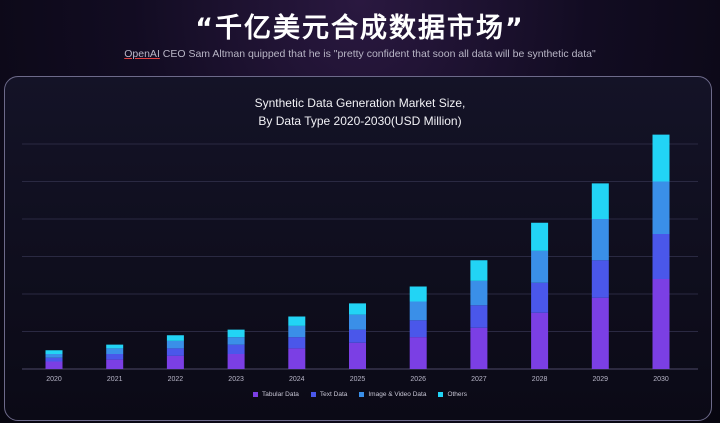  I want to click on x-tick-label: 2028, so click(540, 379).